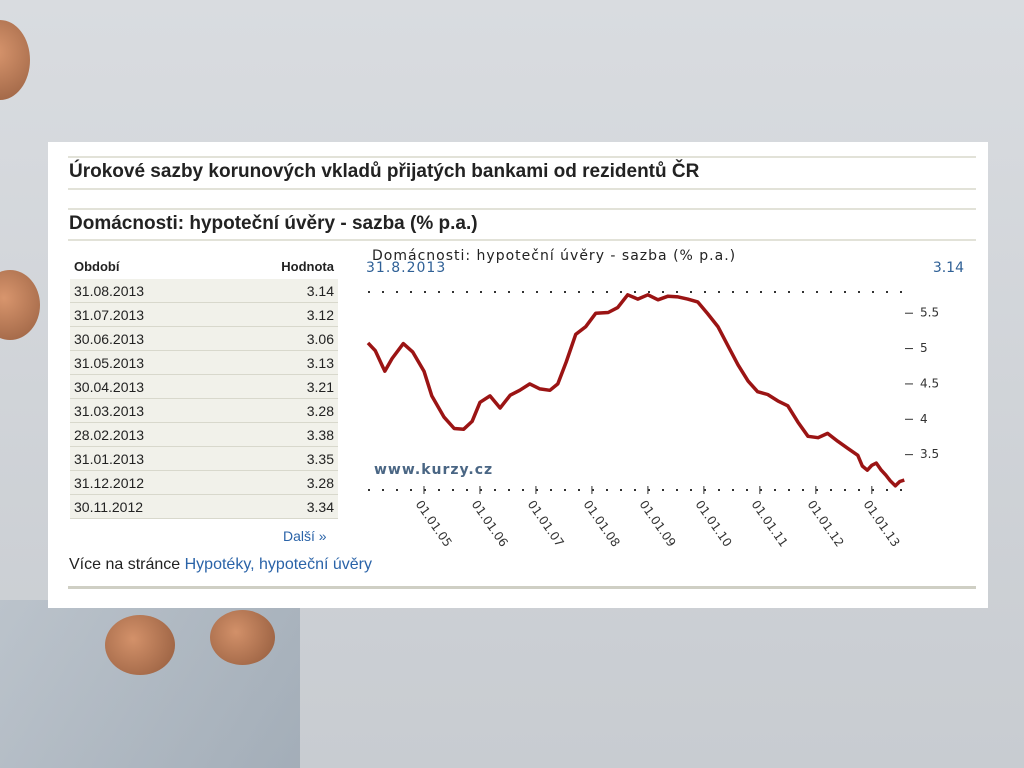 The width and height of the screenshot is (1024, 768). What do you see at coordinates (145, 314) in the screenshot?
I see `table-cell: 31.07.2013` at bounding box center [145, 314].